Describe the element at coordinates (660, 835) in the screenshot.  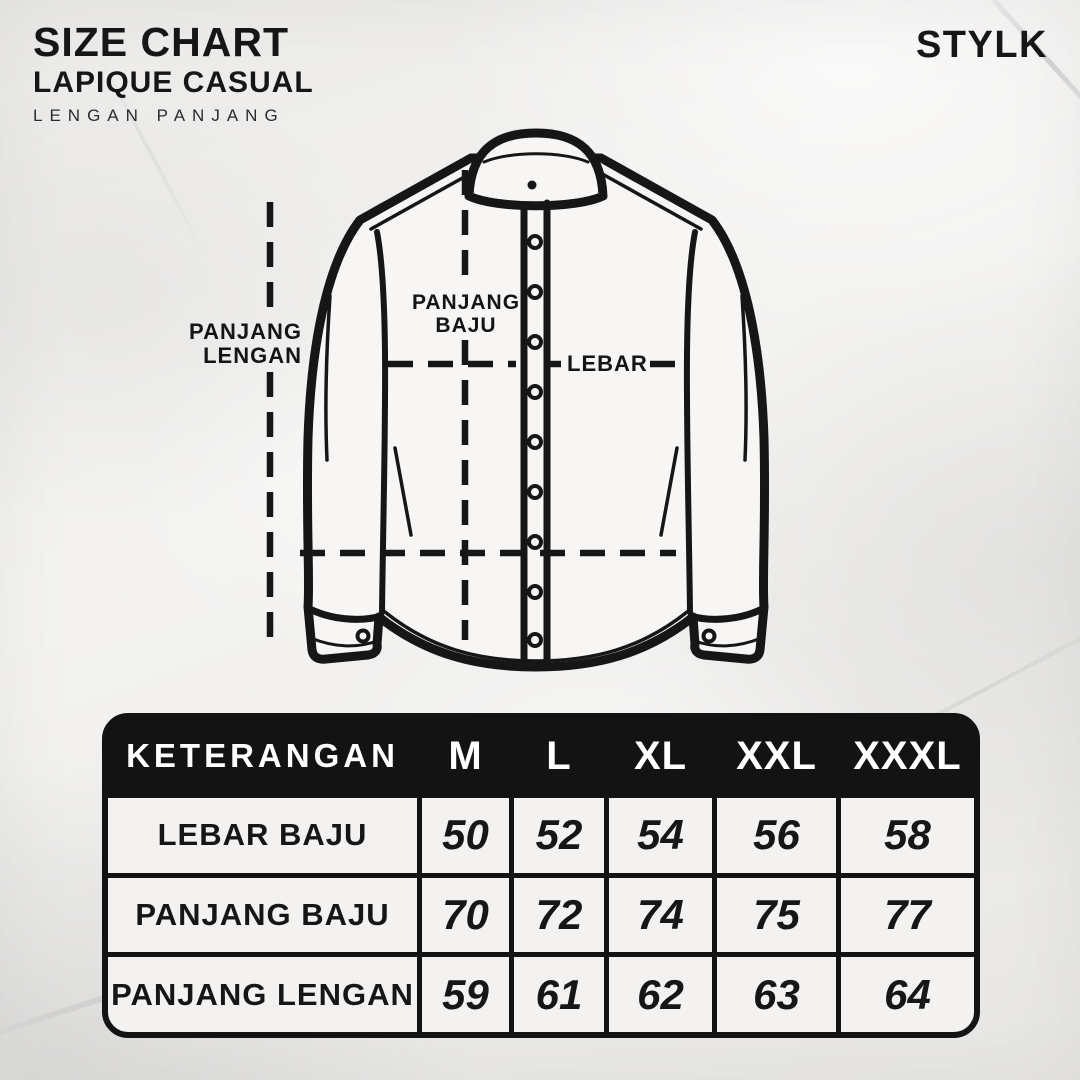
I see `cell-value: 54` at that location.